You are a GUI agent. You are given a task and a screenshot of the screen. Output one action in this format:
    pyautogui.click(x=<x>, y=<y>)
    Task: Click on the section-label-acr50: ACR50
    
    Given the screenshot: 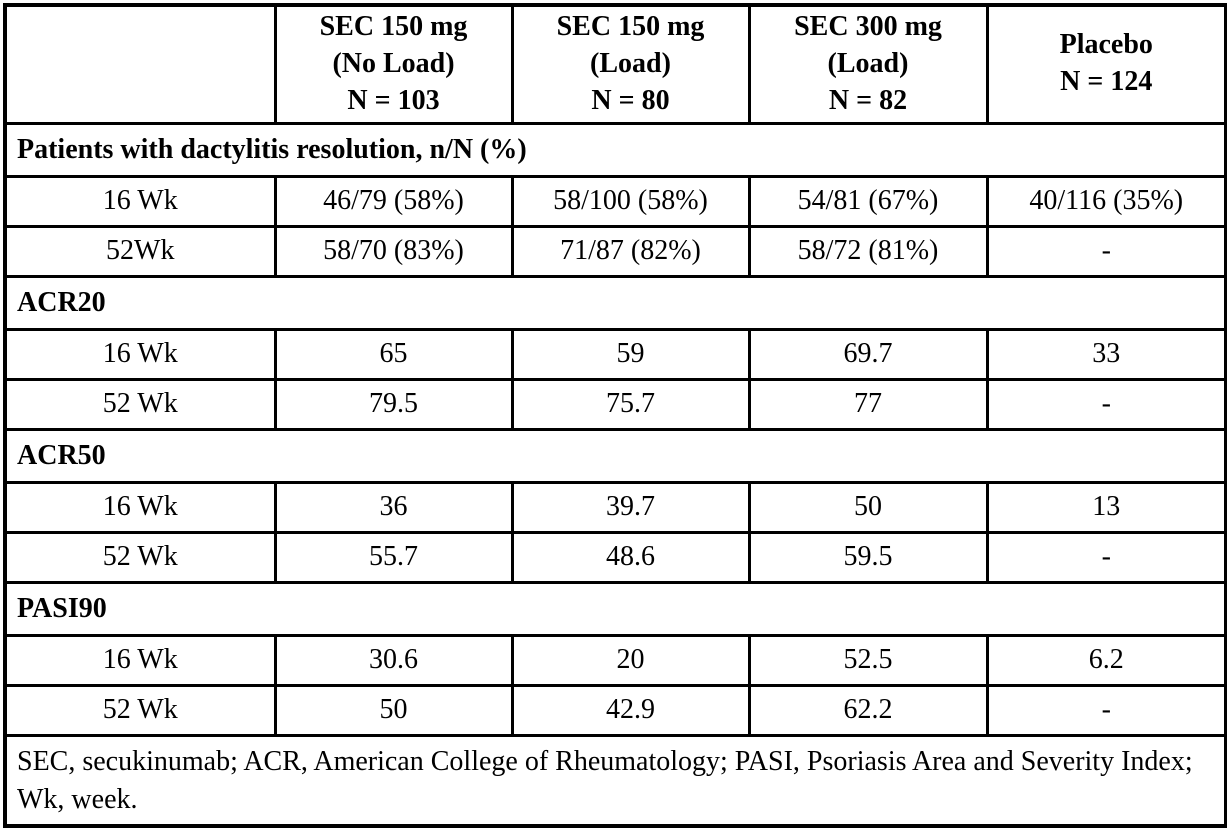 What is the action you would take?
    pyautogui.click(x=615, y=455)
    